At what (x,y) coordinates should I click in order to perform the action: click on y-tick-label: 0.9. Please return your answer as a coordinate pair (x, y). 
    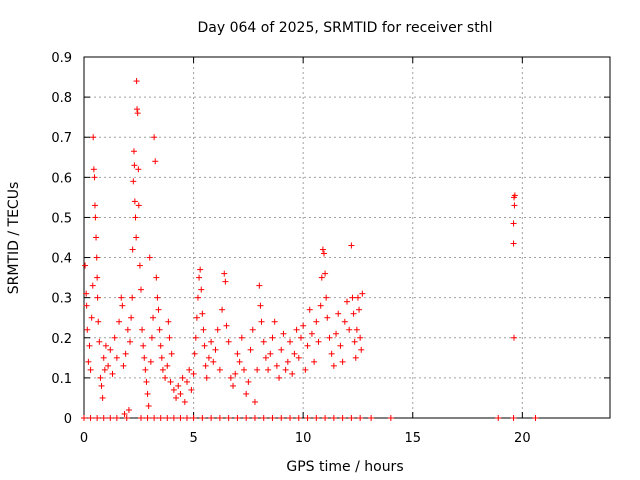
    Looking at the image, I should click on (61, 58).